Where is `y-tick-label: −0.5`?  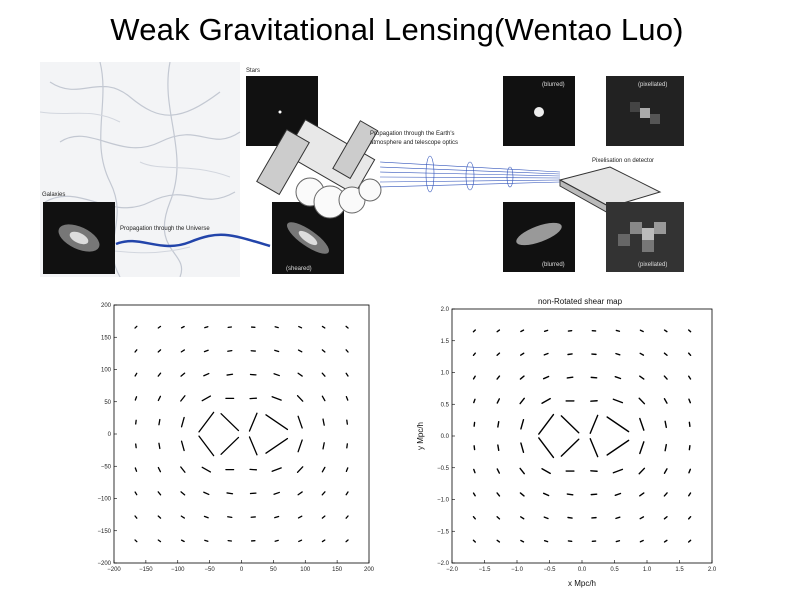 y-tick-label: −0.5 is located at coordinates (443, 469).